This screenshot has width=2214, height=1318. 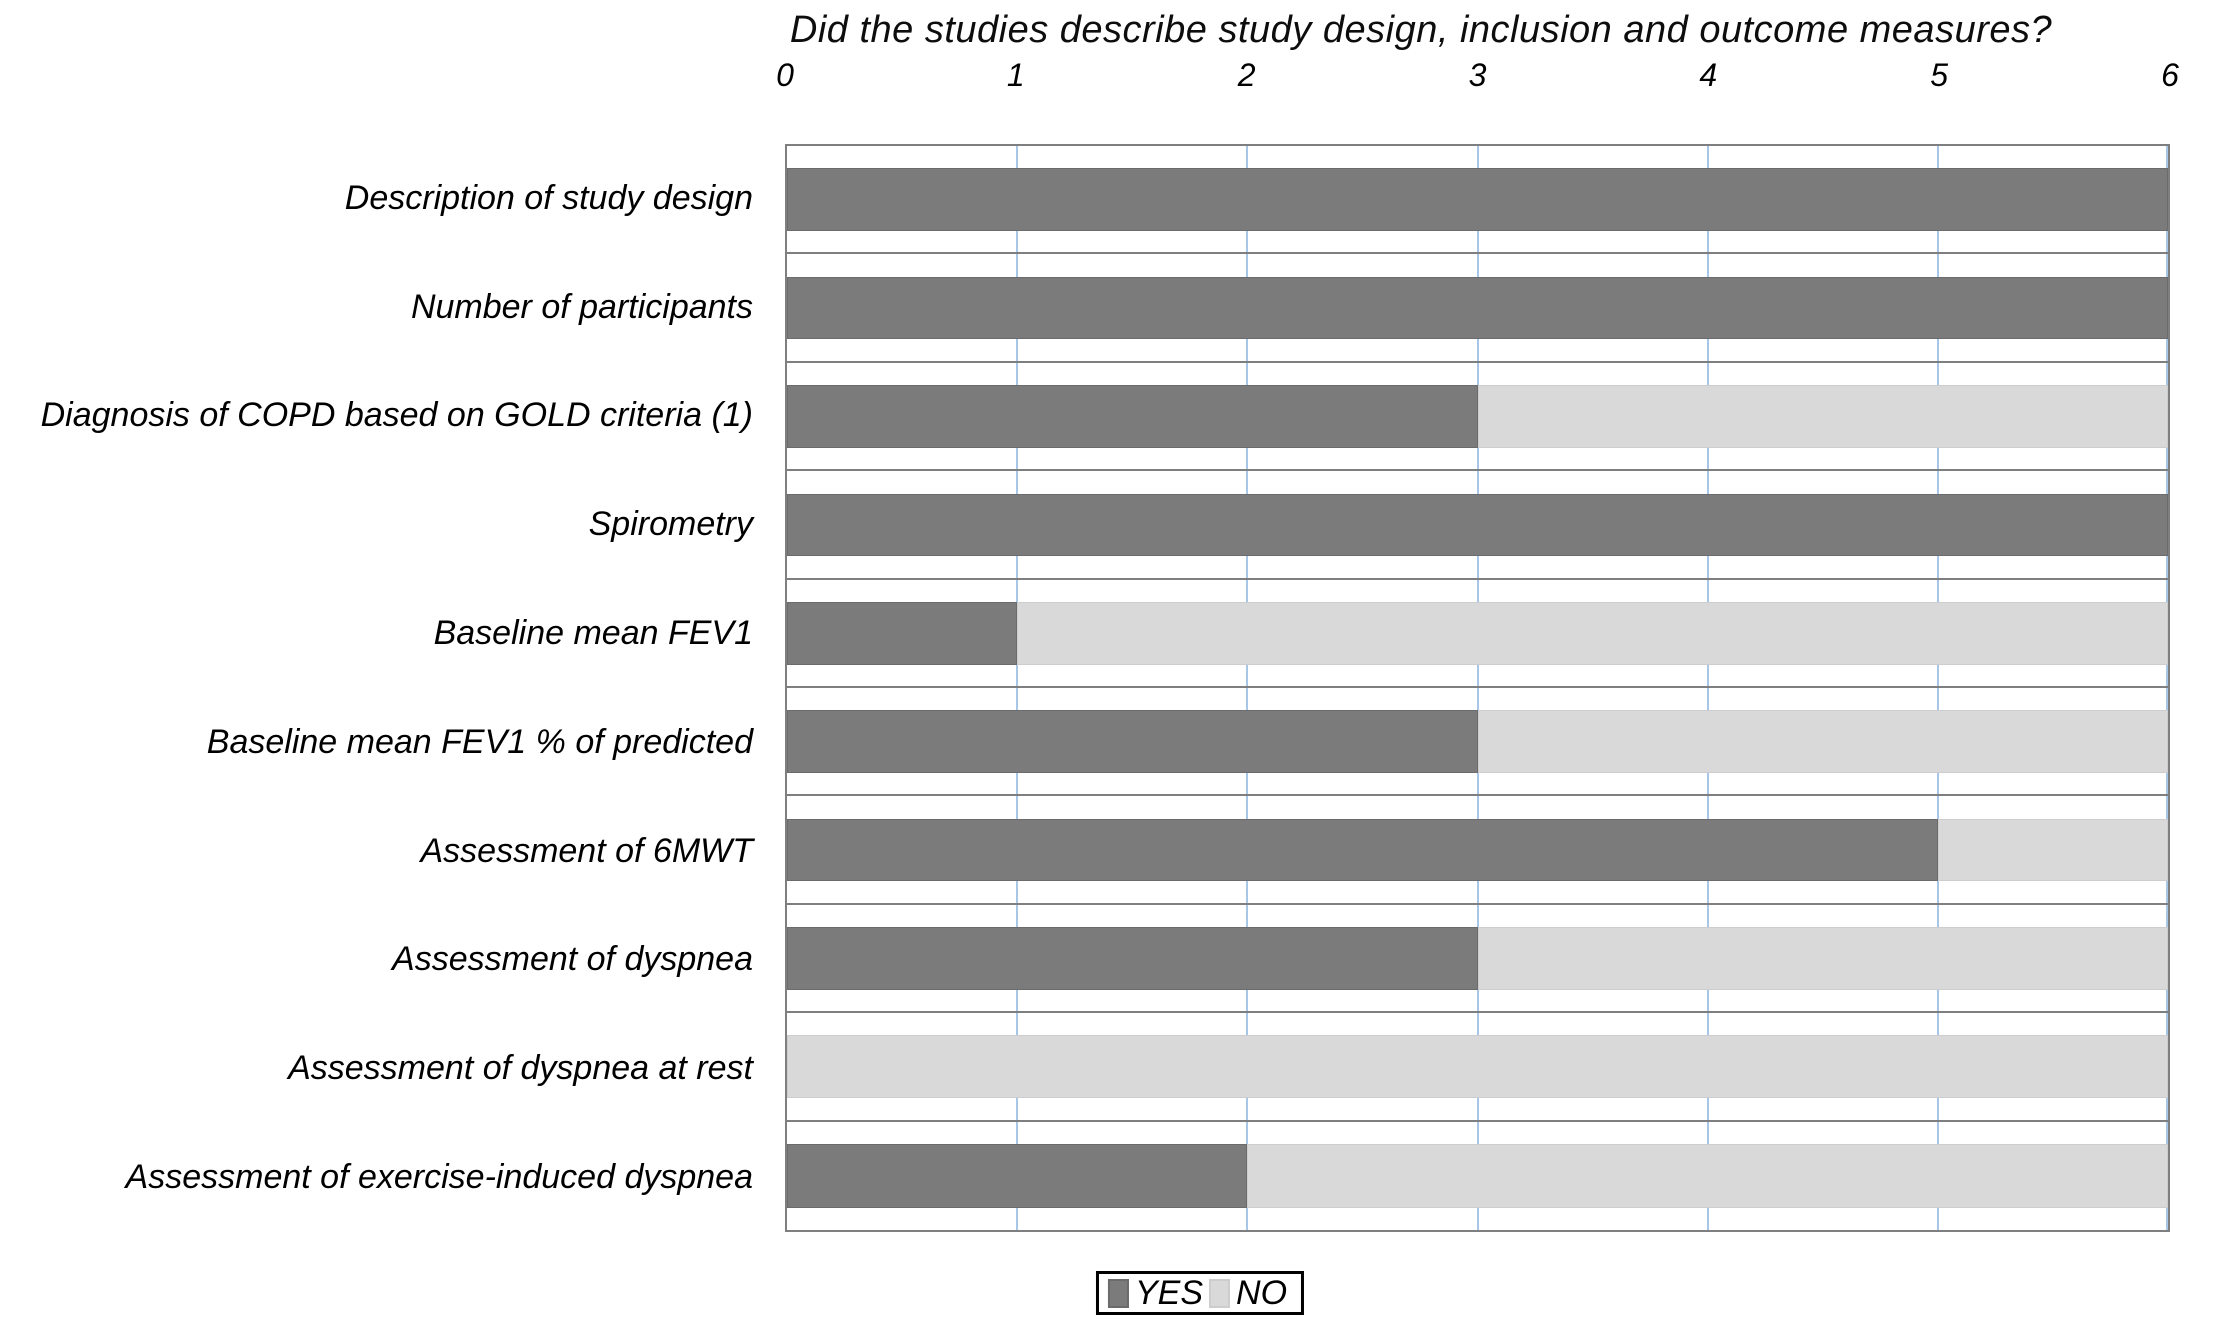 I want to click on category-label: Baseline mean FEV1 % of predicted, so click(x=479, y=741).